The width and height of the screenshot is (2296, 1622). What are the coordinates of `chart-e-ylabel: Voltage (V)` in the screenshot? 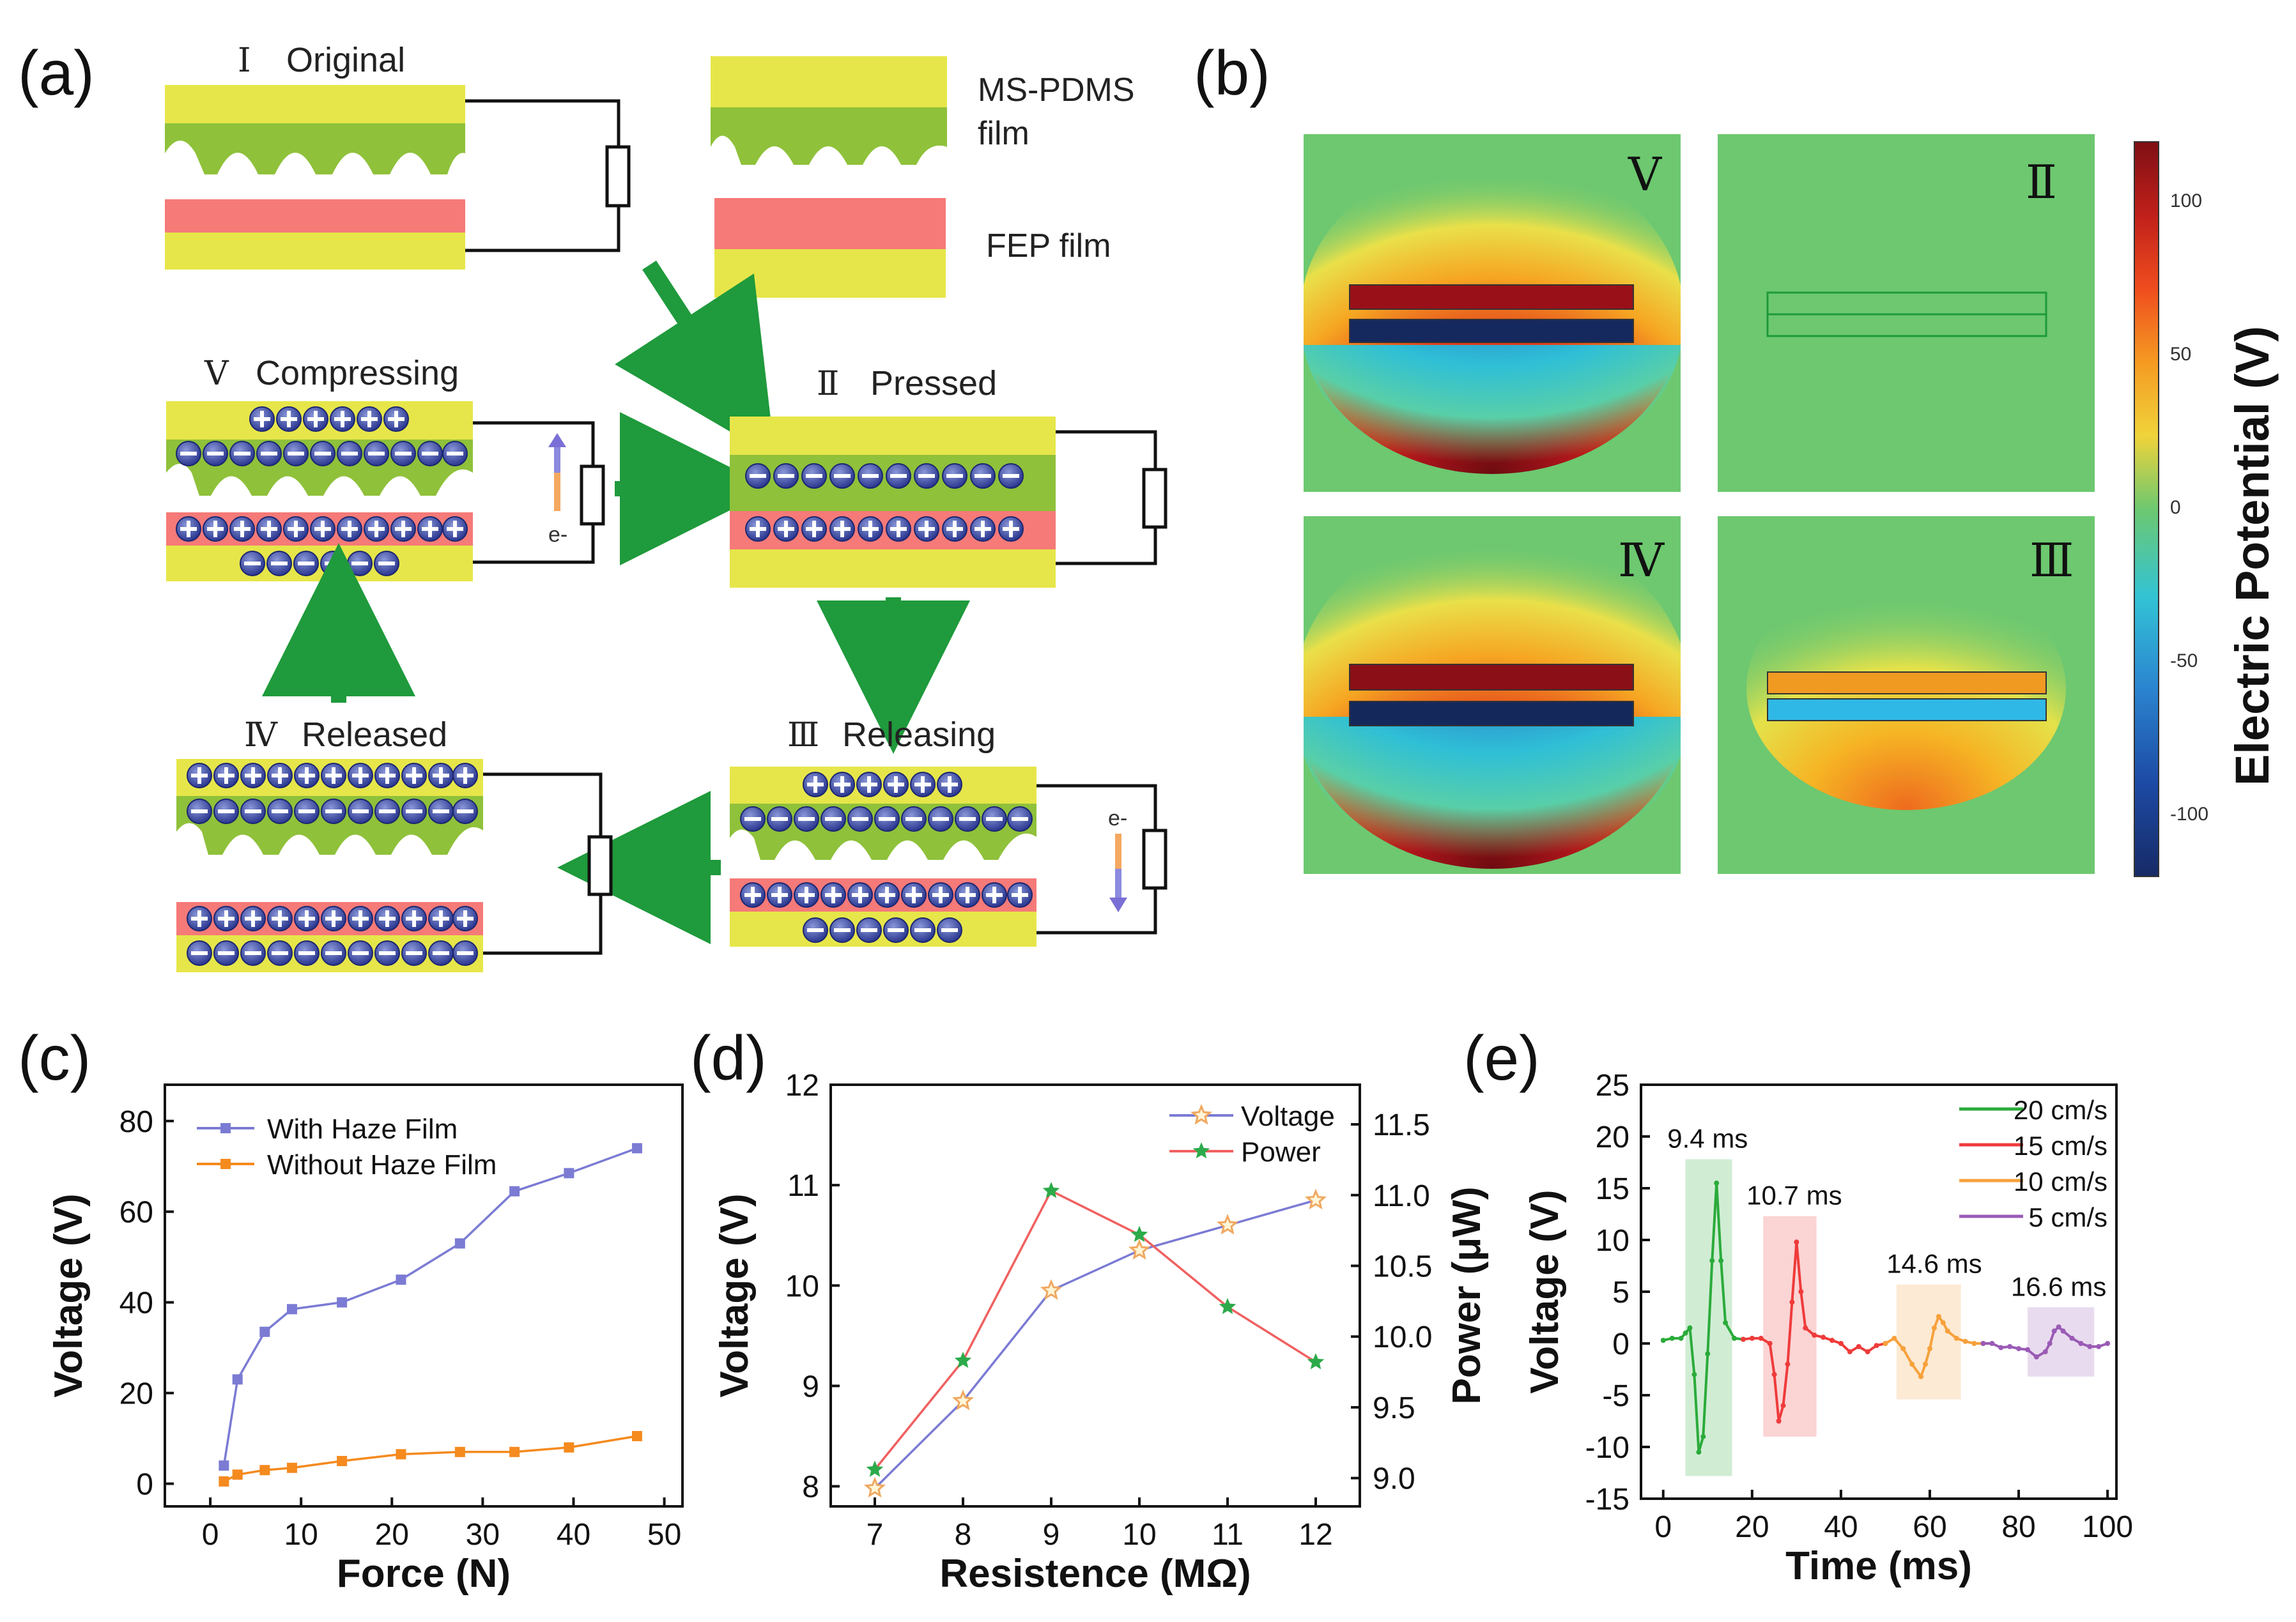 It's located at (1545, 1292).